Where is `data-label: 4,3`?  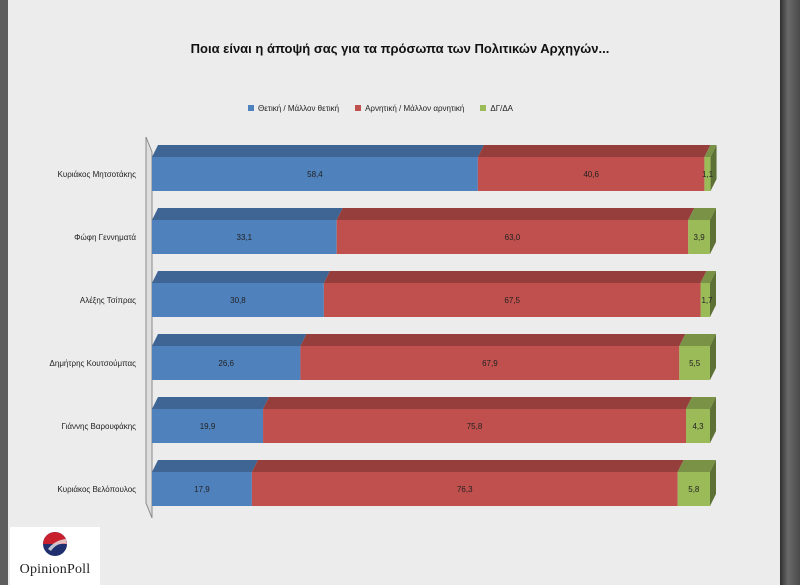
data-label: 4,3 is located at coordinates (698, 426).